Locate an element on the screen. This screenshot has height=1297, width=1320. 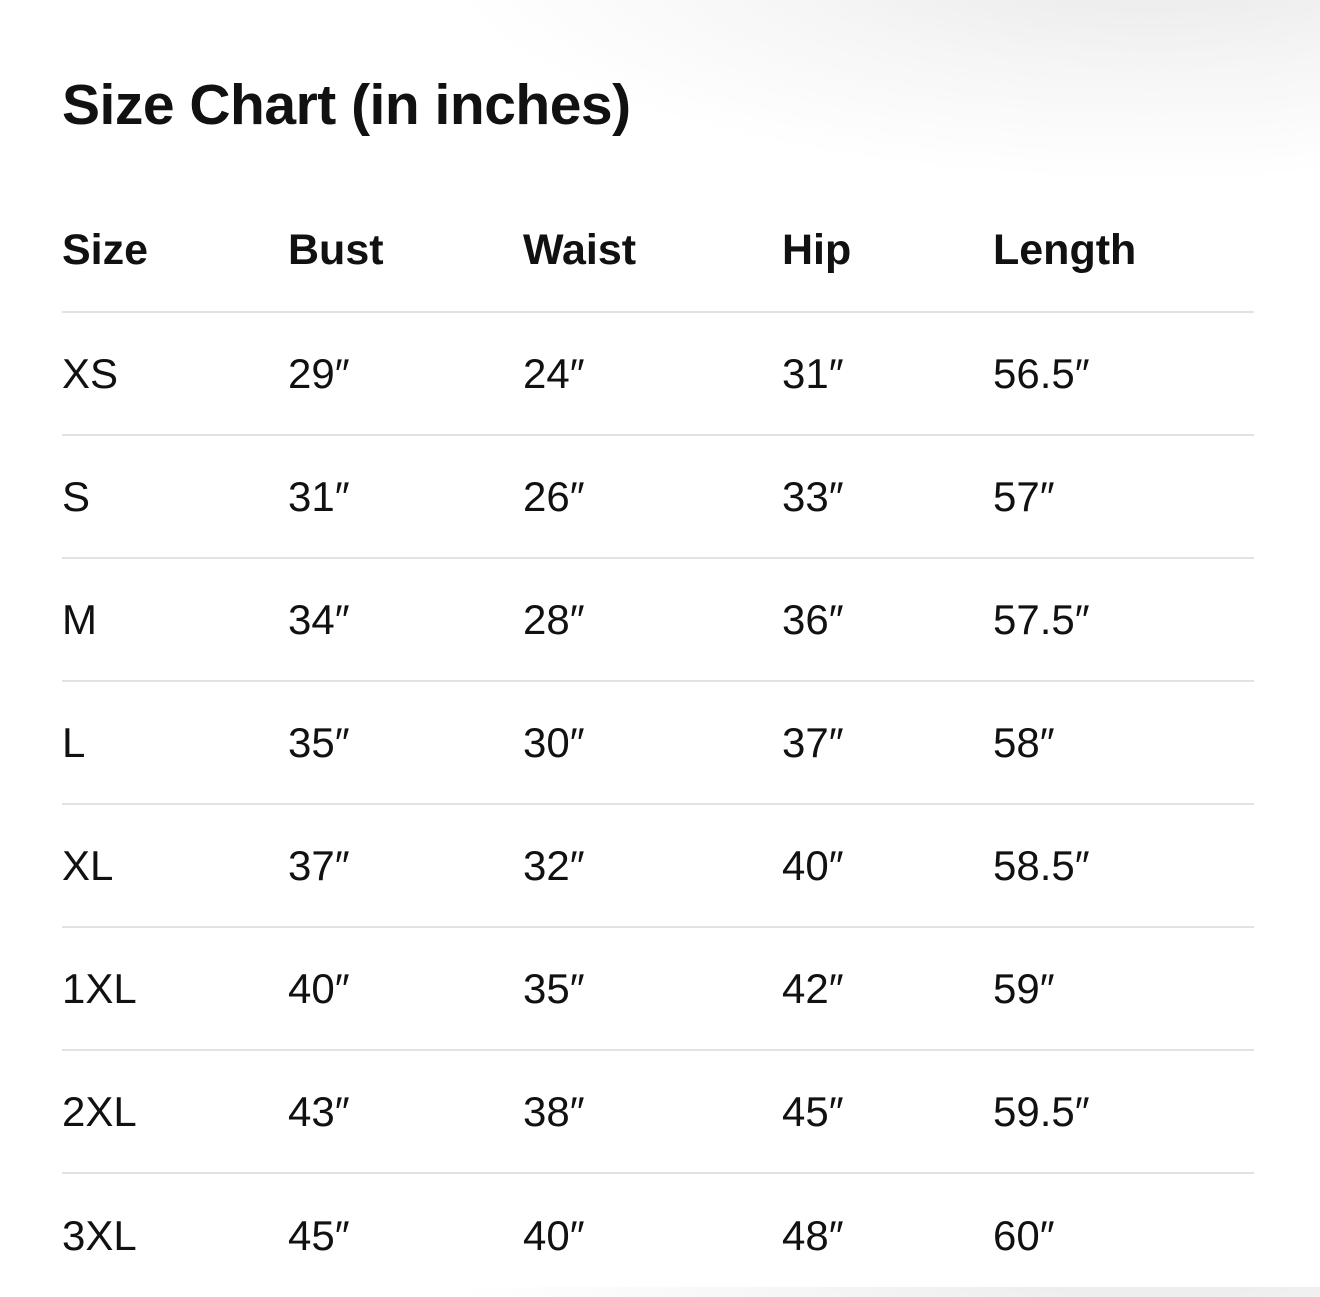
cell-hip: 36″ is located at coordinates (813, 619).